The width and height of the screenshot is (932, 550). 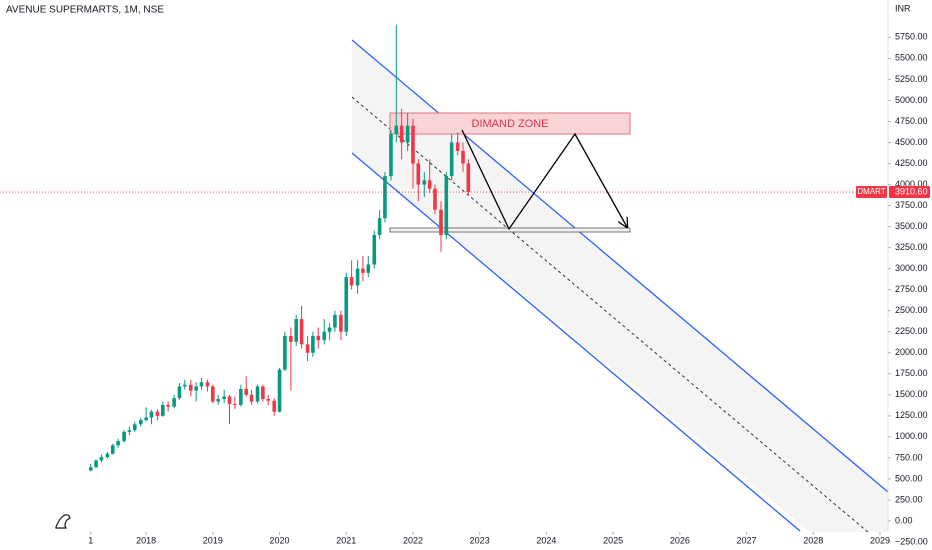 I want to click on y-tick-label: 3000.00, so click(x=911, y=268).